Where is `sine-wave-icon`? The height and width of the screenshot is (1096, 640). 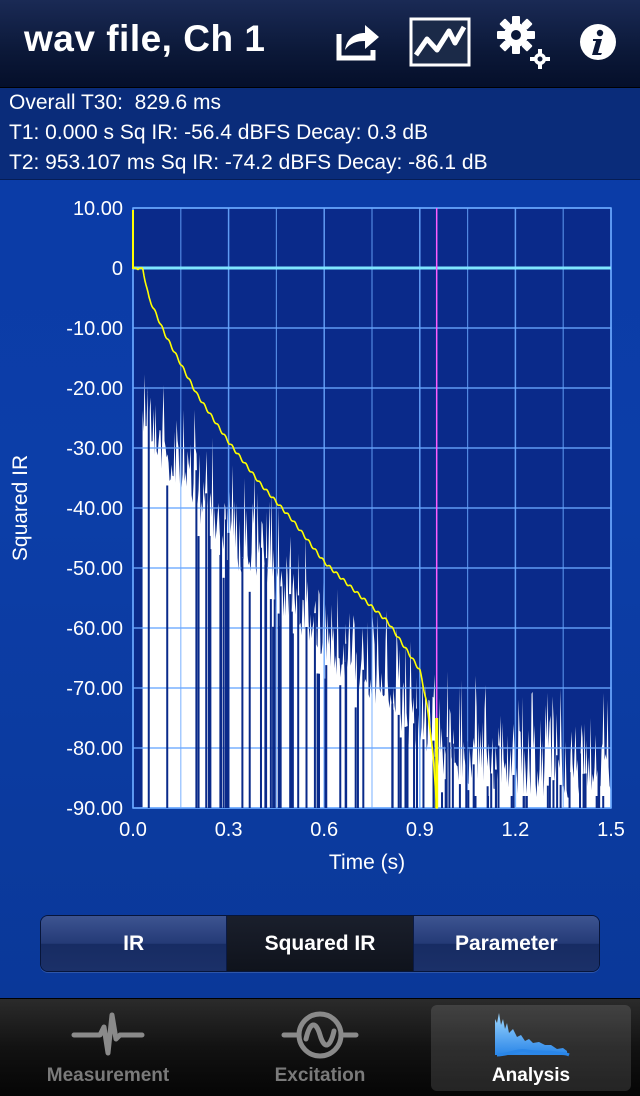 sine-wave-icon is located at coordinates (320, 1035).